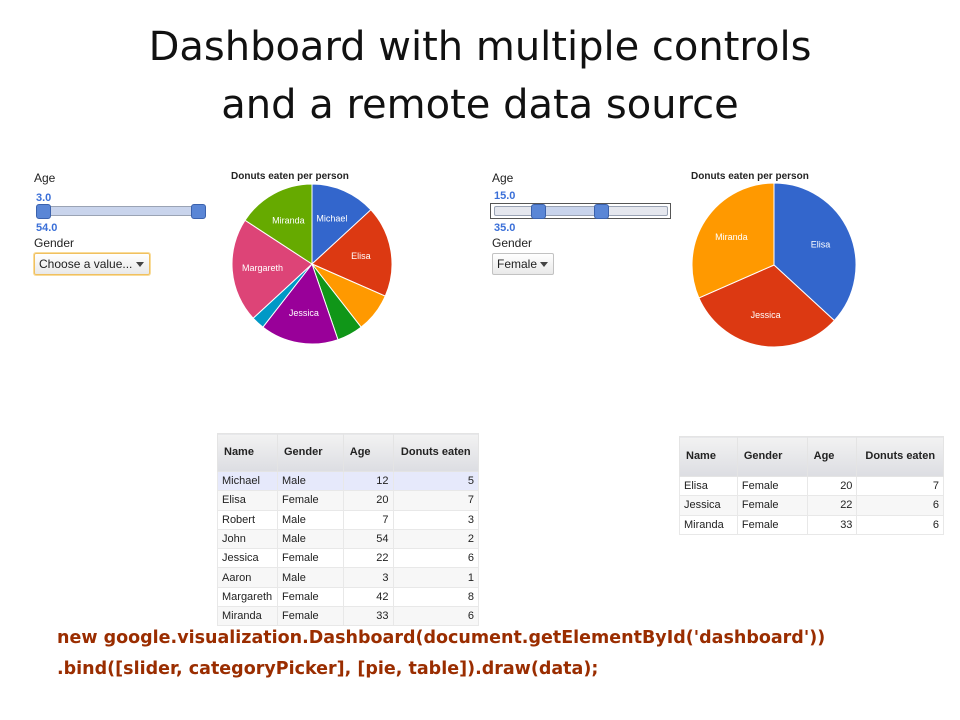  I want to click on cell-donuts: 6, so click(436, 558).